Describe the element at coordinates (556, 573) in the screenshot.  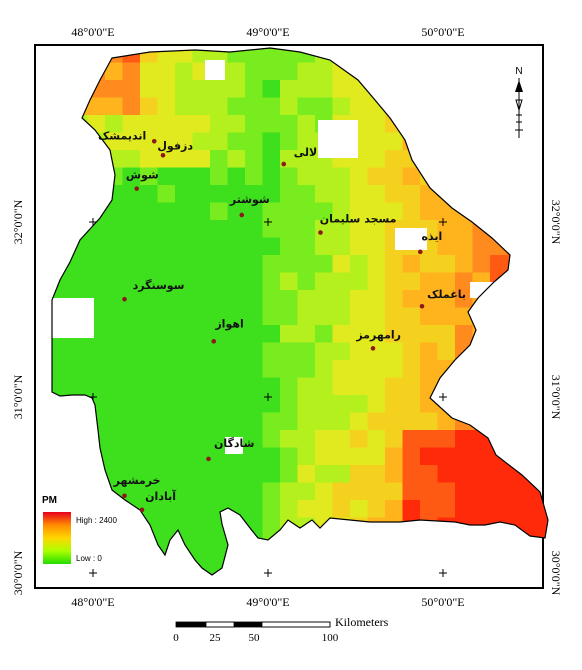
I see `lat-label-right-30: 30°0'0"N` at that location.